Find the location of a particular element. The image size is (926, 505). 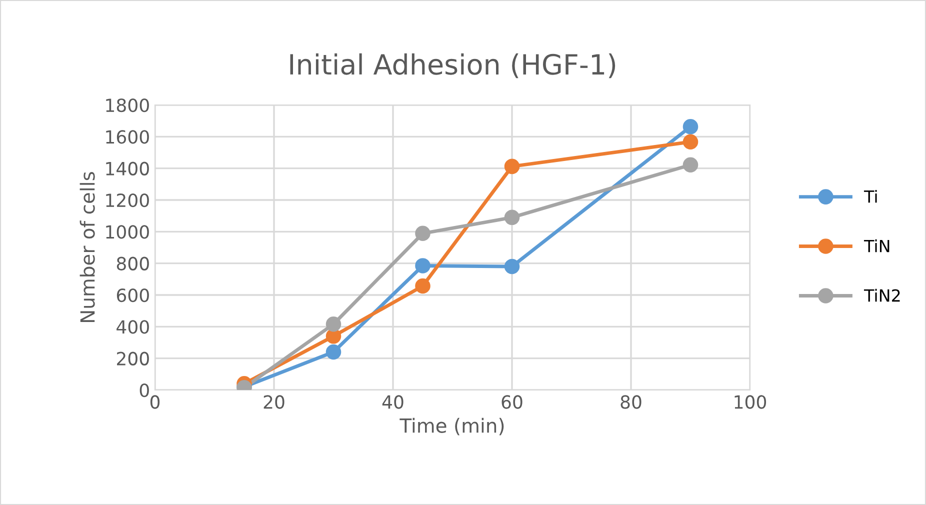

legend-label: TiN is located at coordinates (877, 245).